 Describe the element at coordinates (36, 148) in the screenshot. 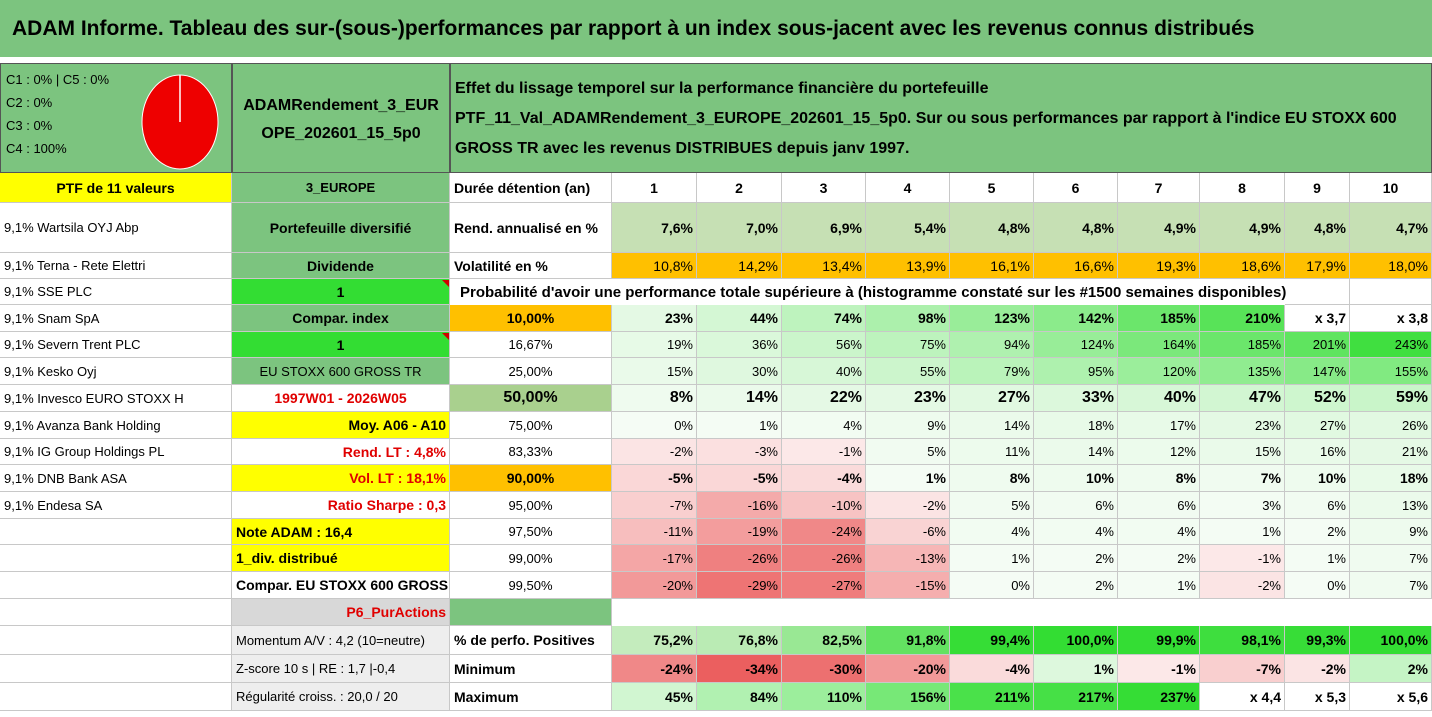

I see `legend-line: C4 : 100%` at that location.